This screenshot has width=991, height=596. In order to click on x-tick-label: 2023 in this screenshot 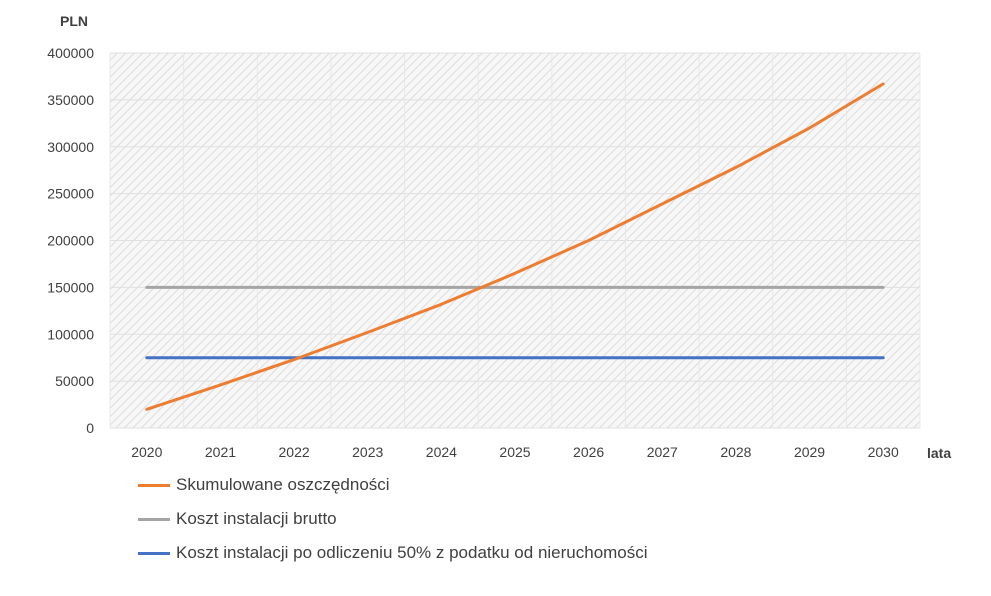, I will do `click(367, 452)`.